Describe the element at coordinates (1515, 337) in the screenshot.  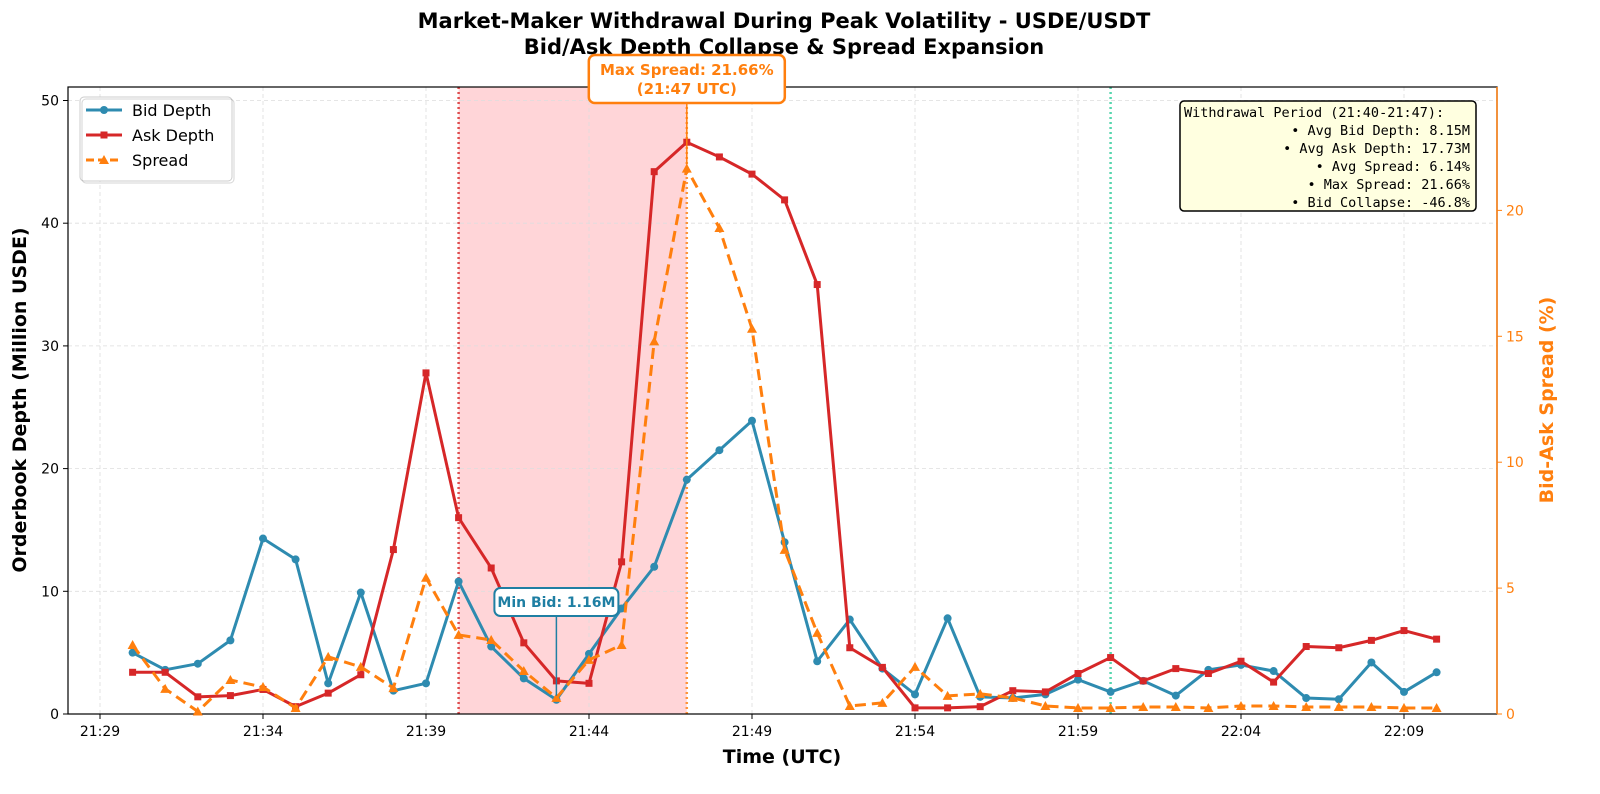
I see `y-right-tick-label: 15` at that location.